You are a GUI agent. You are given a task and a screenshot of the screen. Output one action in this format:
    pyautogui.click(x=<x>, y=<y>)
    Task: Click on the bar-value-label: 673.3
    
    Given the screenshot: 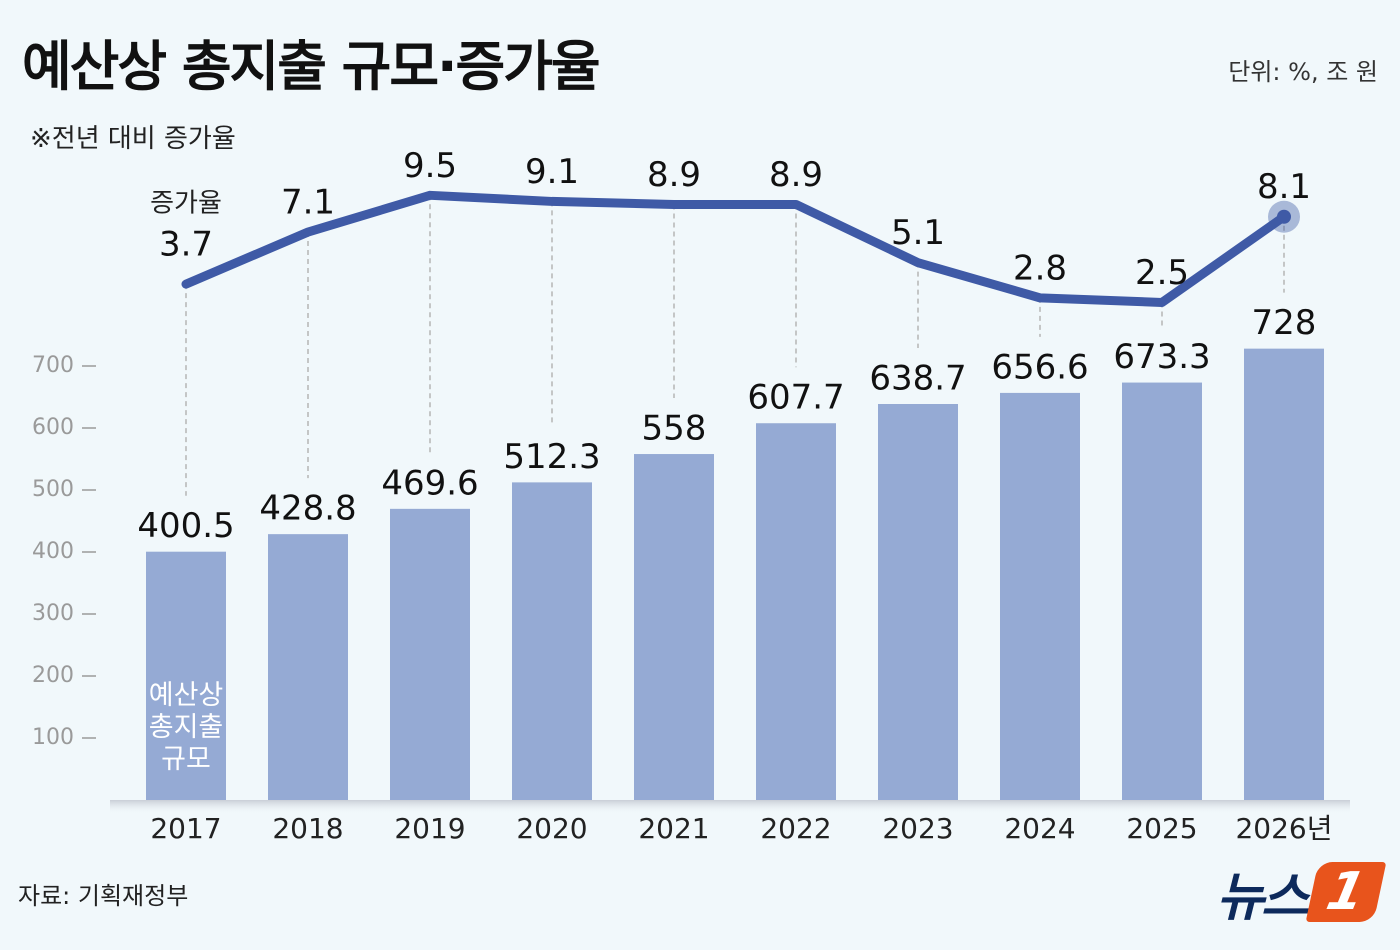 What is the action you would take?
    pyautogui.click(x=1161, y=357)
    